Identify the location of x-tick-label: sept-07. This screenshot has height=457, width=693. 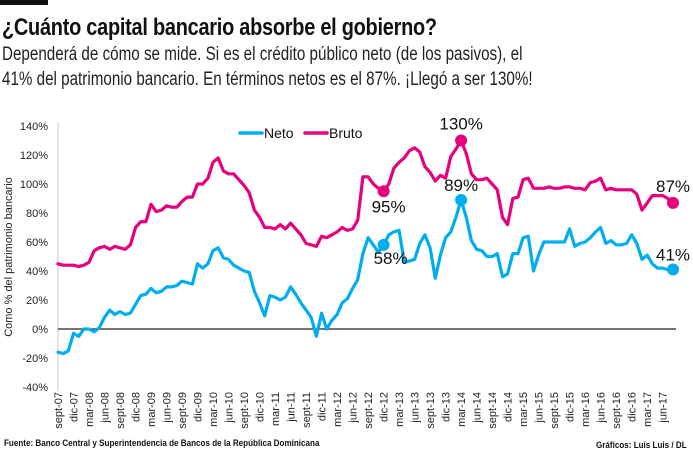
(59, 410).